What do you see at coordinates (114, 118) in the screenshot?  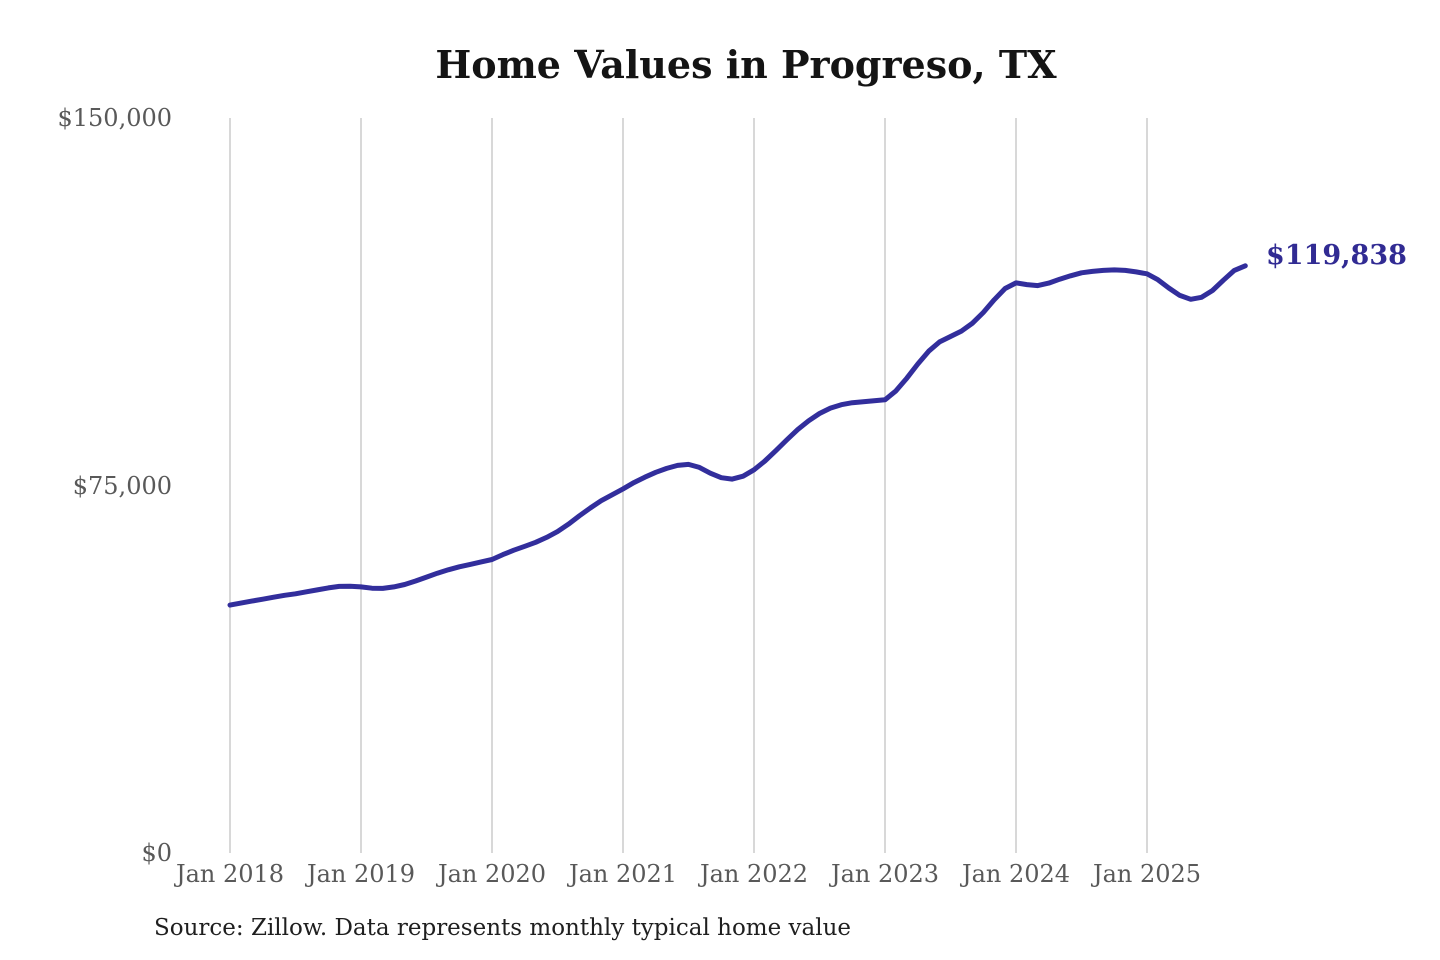 I see `y-tick-label: $150,000` at bounding box center [114, 118].